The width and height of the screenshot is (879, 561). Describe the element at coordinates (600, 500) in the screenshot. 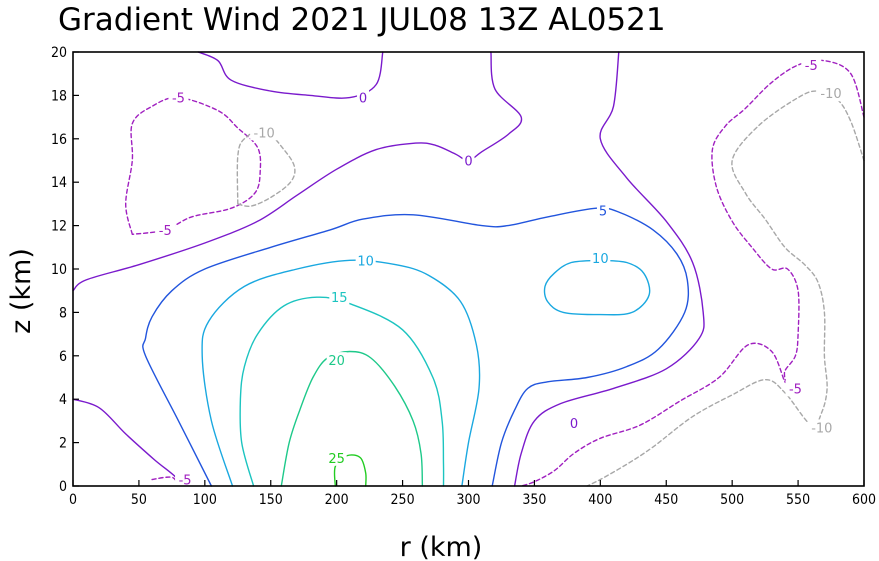

I see `x-tick-label: 400` at that location.